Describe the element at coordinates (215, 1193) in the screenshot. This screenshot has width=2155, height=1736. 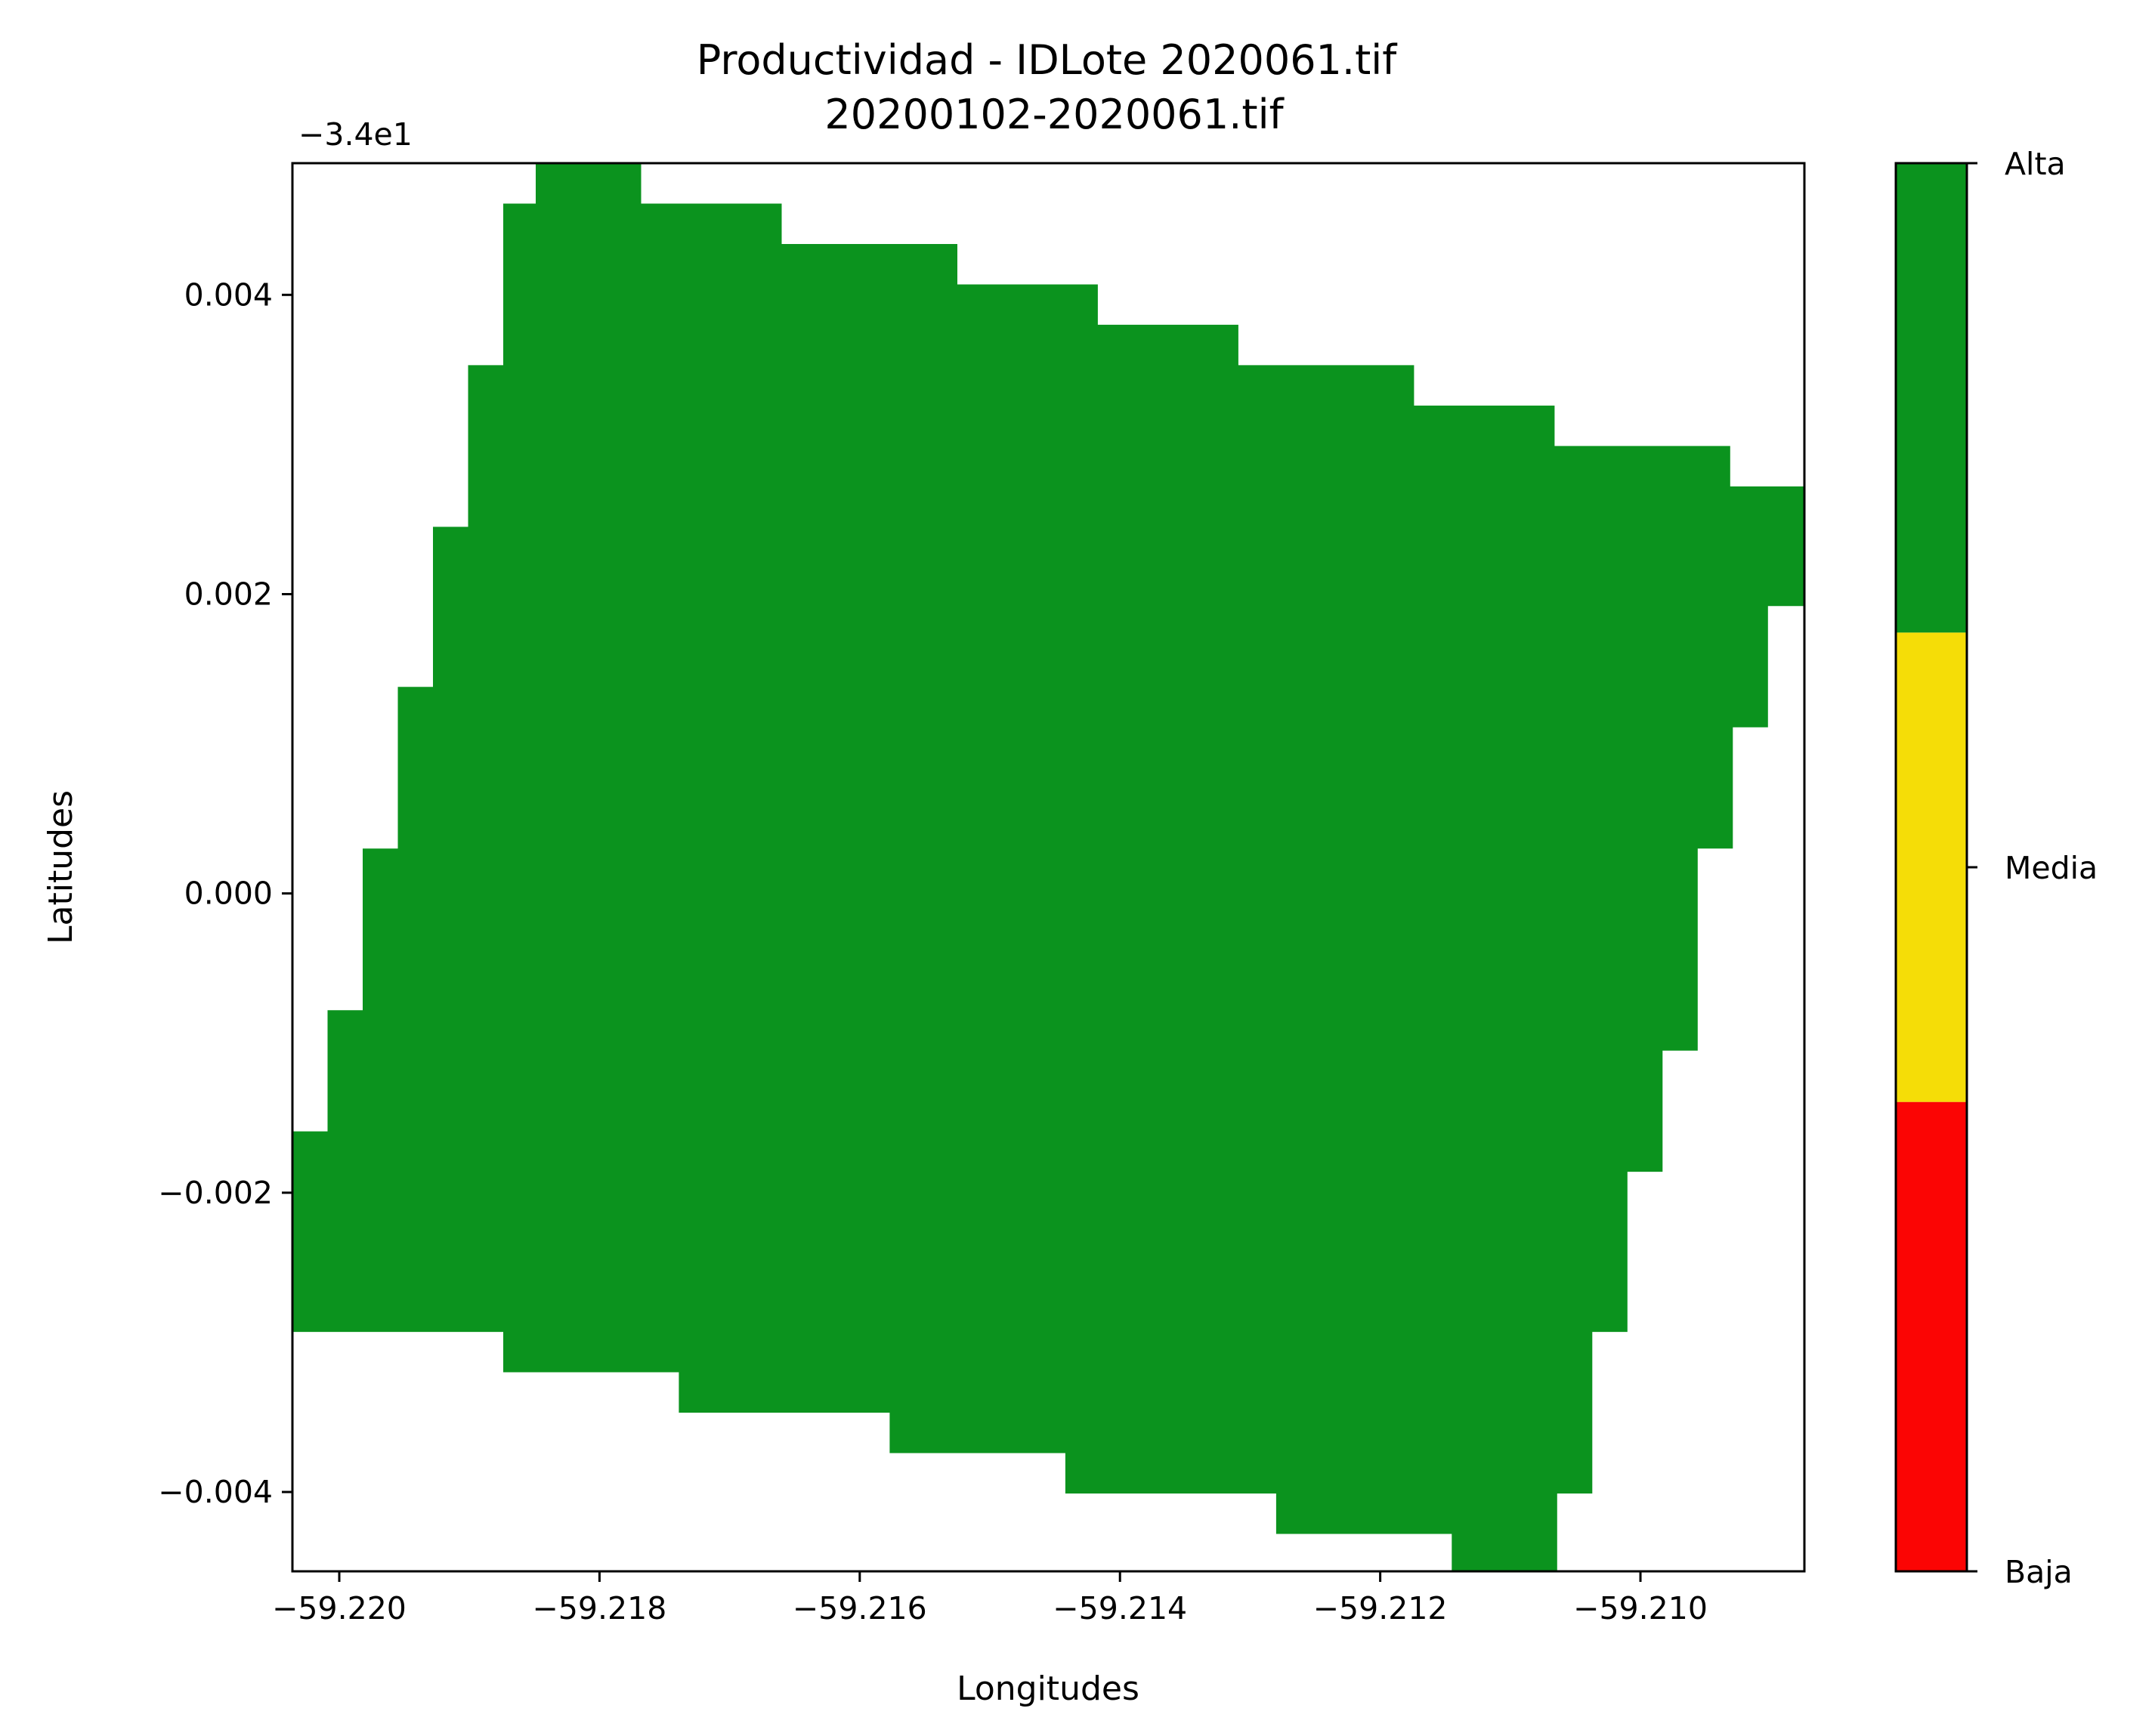
I see `y-tick-label: −0.002` at that location.